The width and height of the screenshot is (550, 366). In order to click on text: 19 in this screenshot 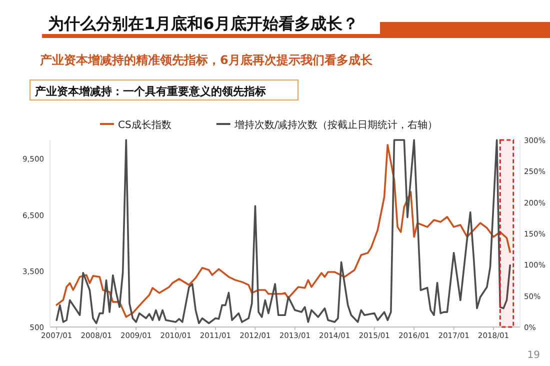, I will do `click(533, 355)`.